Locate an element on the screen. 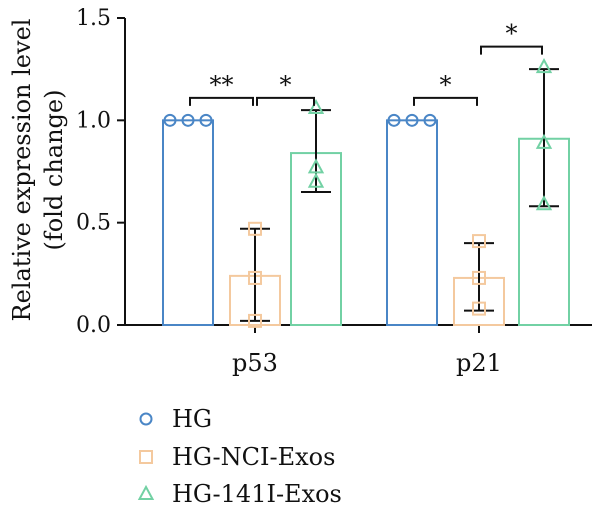  x-tick-label: p21 is located at coordinates (479, 363).